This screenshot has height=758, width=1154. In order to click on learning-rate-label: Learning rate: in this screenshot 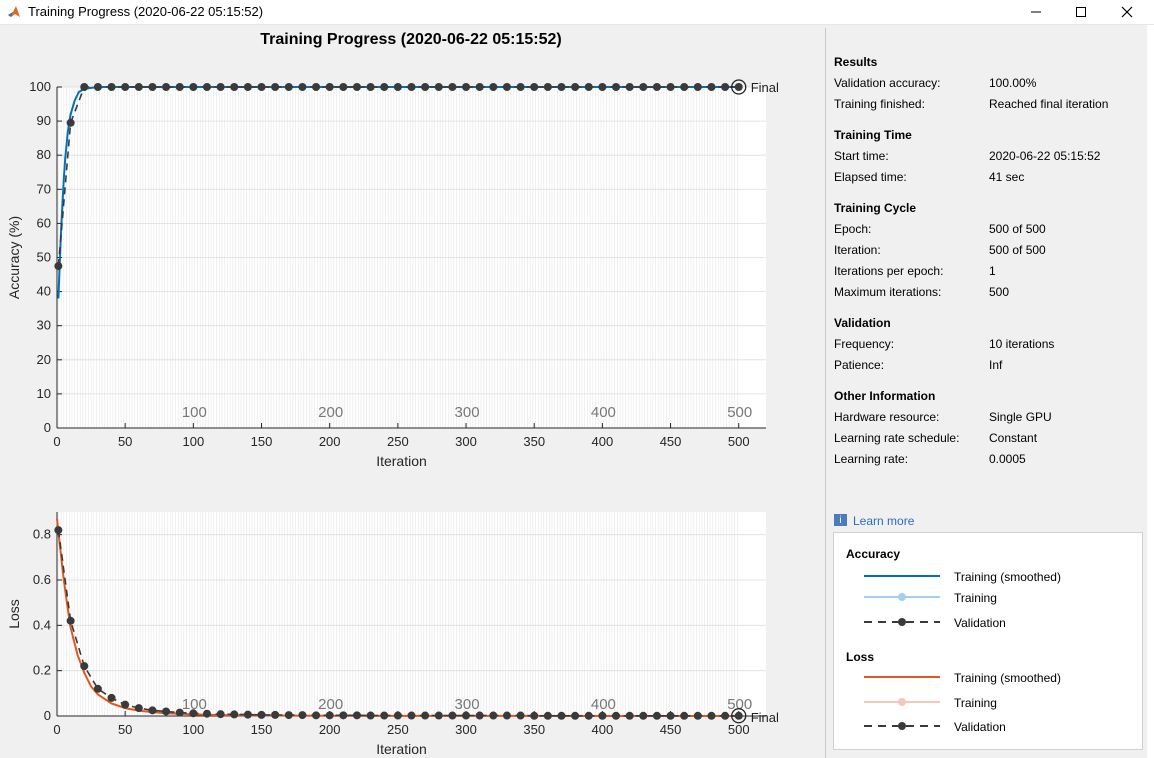, I will do `click(871, 459)`.